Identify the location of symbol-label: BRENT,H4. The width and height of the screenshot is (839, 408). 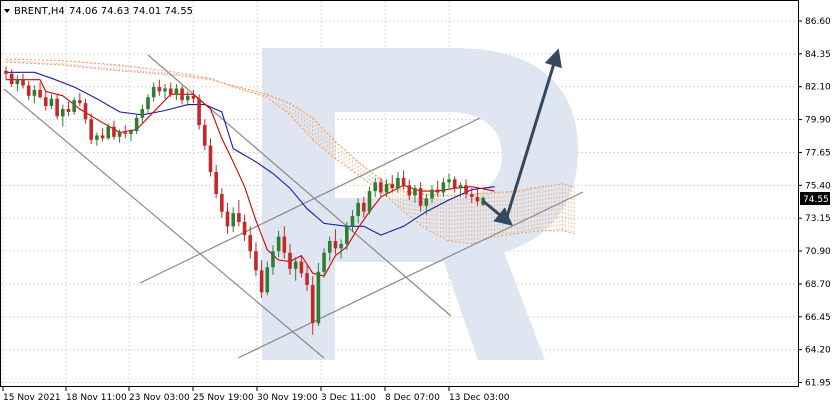
(39, 11).